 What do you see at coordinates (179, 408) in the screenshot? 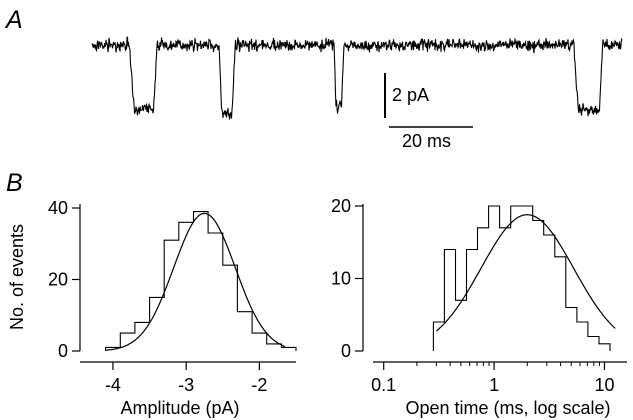
I see `amplitude-x-label: Amplitude (pA)` at bounding box center [179, 408].